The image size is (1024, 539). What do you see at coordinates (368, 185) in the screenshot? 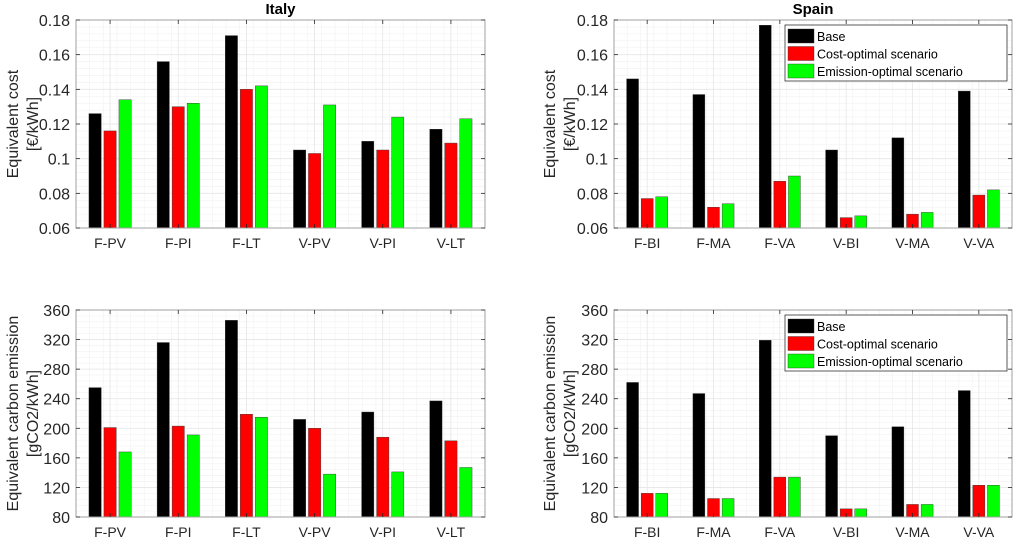
I see `bar-base-v-pi` at bounding box center [368, 185].